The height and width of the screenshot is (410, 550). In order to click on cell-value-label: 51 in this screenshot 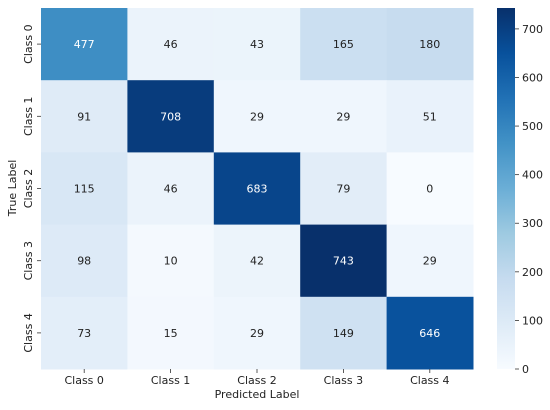, I will do `click(430, 116)`.